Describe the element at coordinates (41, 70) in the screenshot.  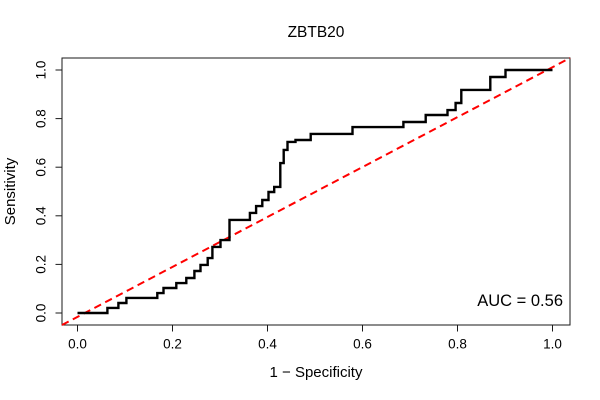
I see `y-tick-label: 1.0` at that location.